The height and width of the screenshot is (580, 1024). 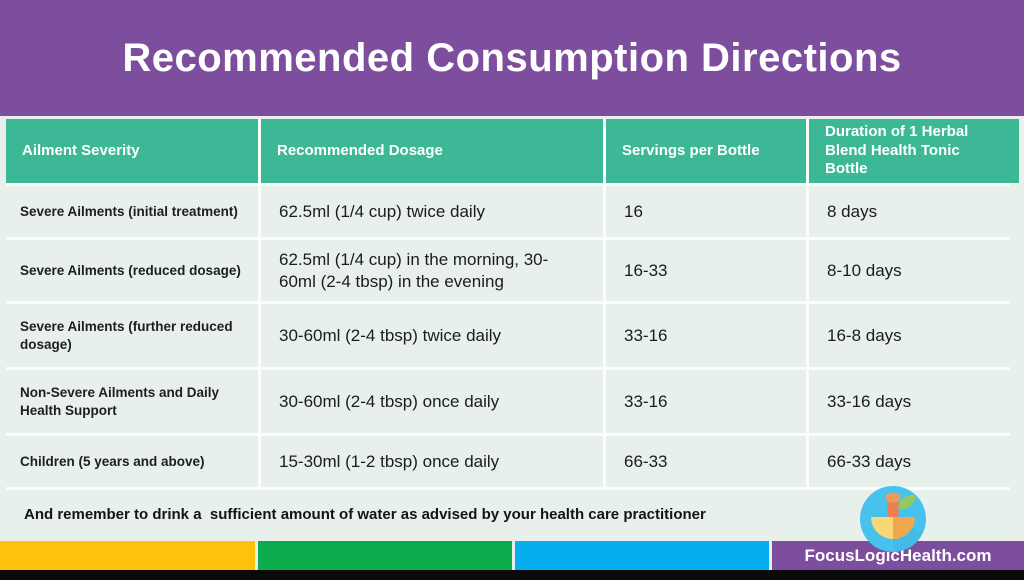 What do you see at coordinates (706, 151) in the screenshot?
I see `col-header-servings-per-bottle: Servings per Bottle` at bounding box center [706, 151].